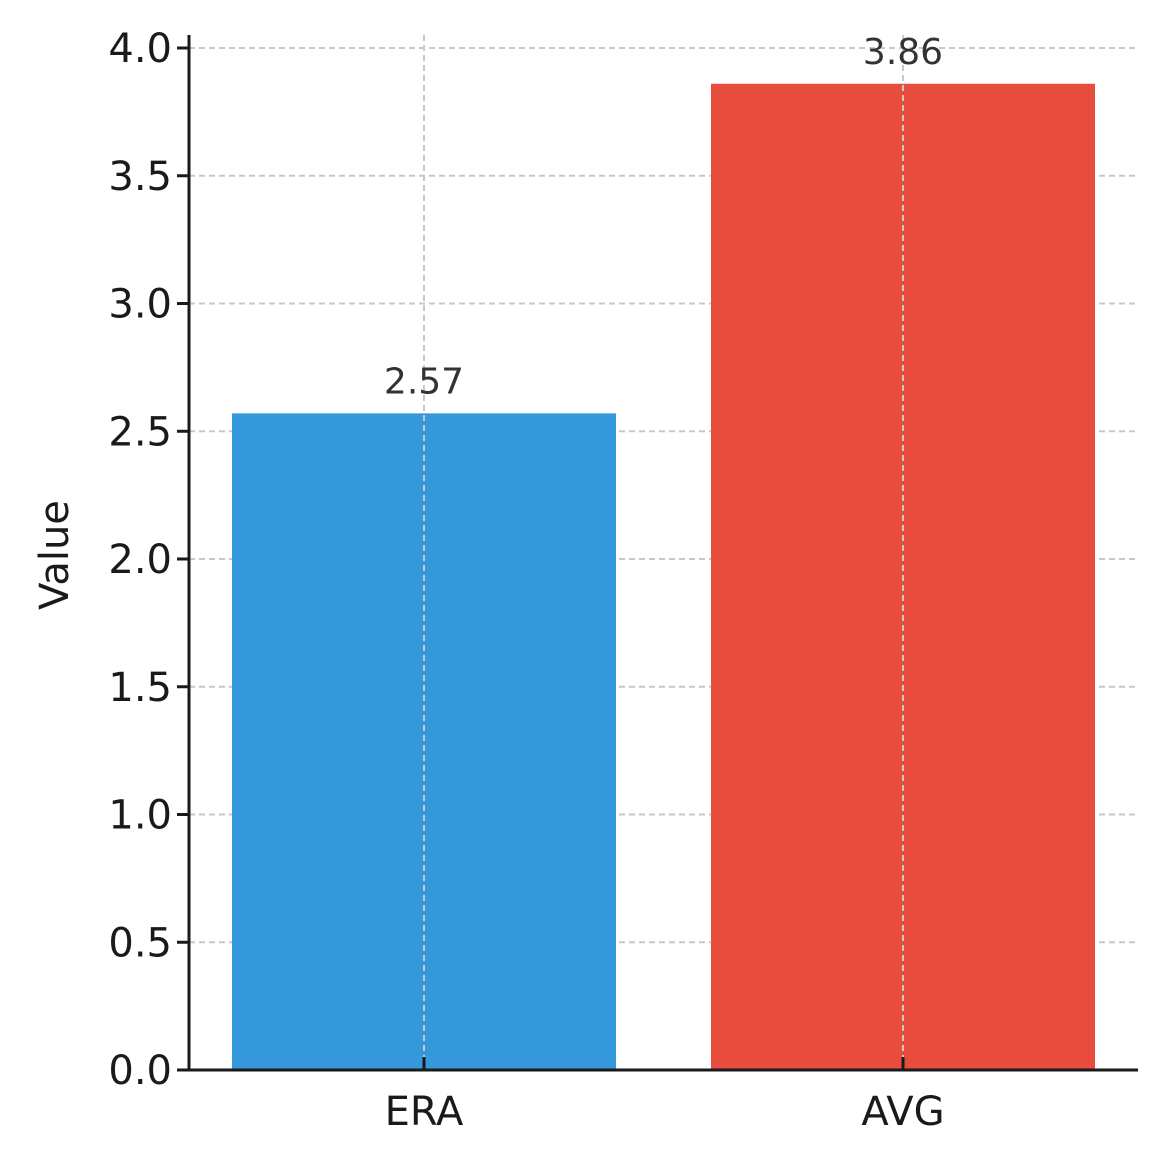 The height and width of the screenshot is (1164, 1167). Describe the element at coordinates (424, 1112) in the screenshot. I see `x-tick-label: ERA` at that location.